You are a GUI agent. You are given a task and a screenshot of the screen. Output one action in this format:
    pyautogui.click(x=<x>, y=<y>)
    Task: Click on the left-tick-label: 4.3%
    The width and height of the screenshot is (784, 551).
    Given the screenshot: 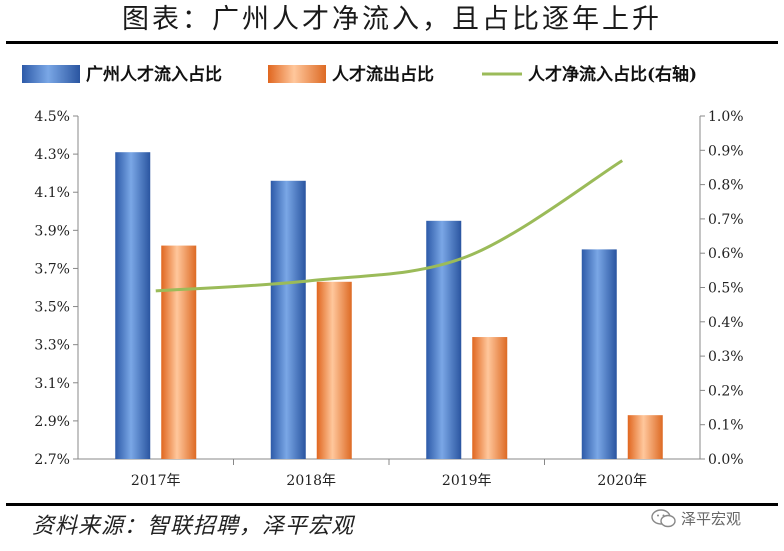 What is the action you would take?
    pyautogui.click(x=52, y=155)
    